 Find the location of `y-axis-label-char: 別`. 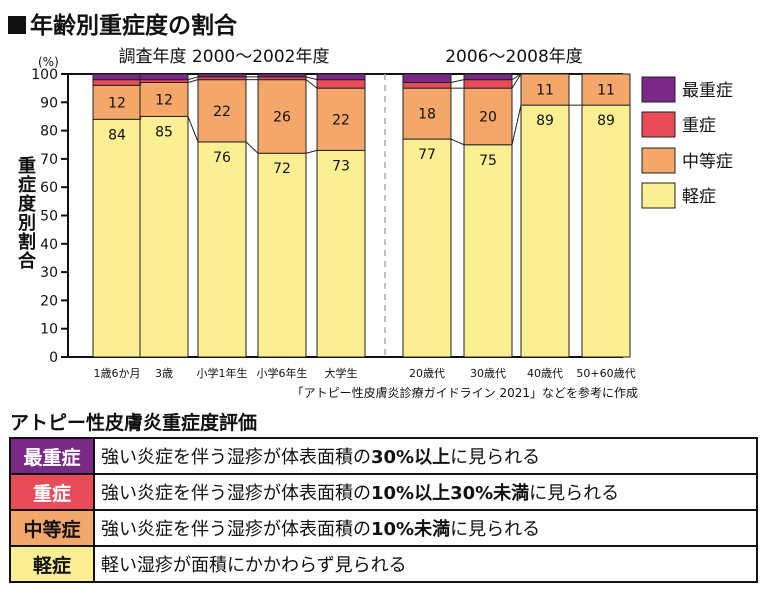

y-axis-label-char: 別 is located at coordinates (27, 223).